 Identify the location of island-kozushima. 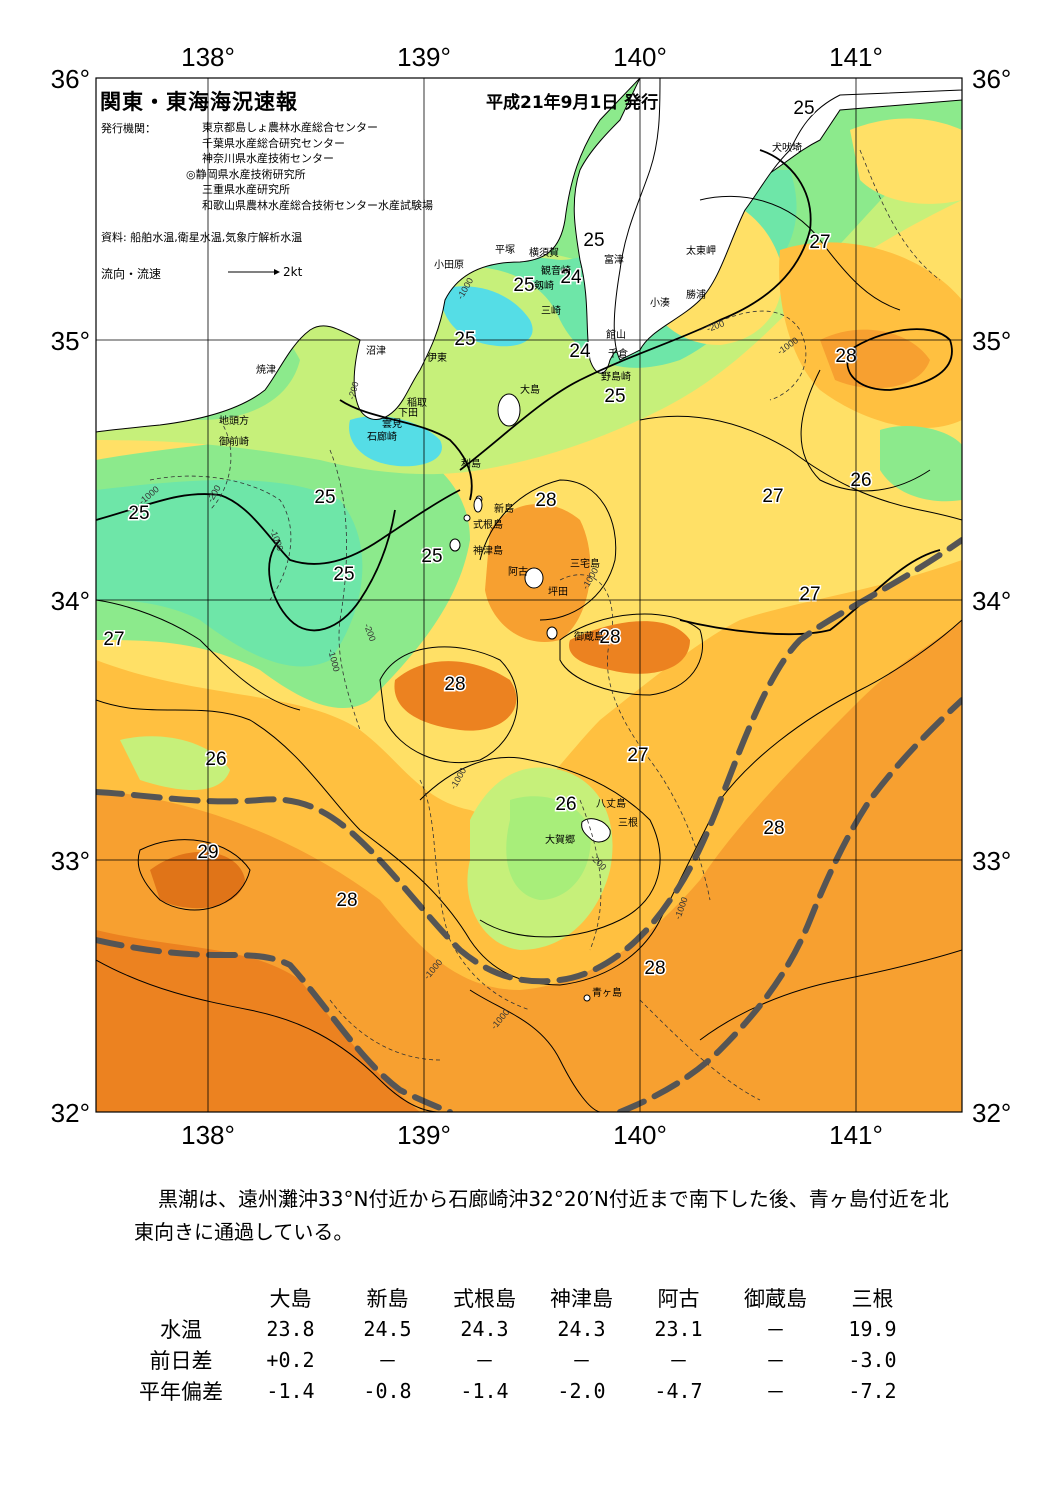
(455, 545).